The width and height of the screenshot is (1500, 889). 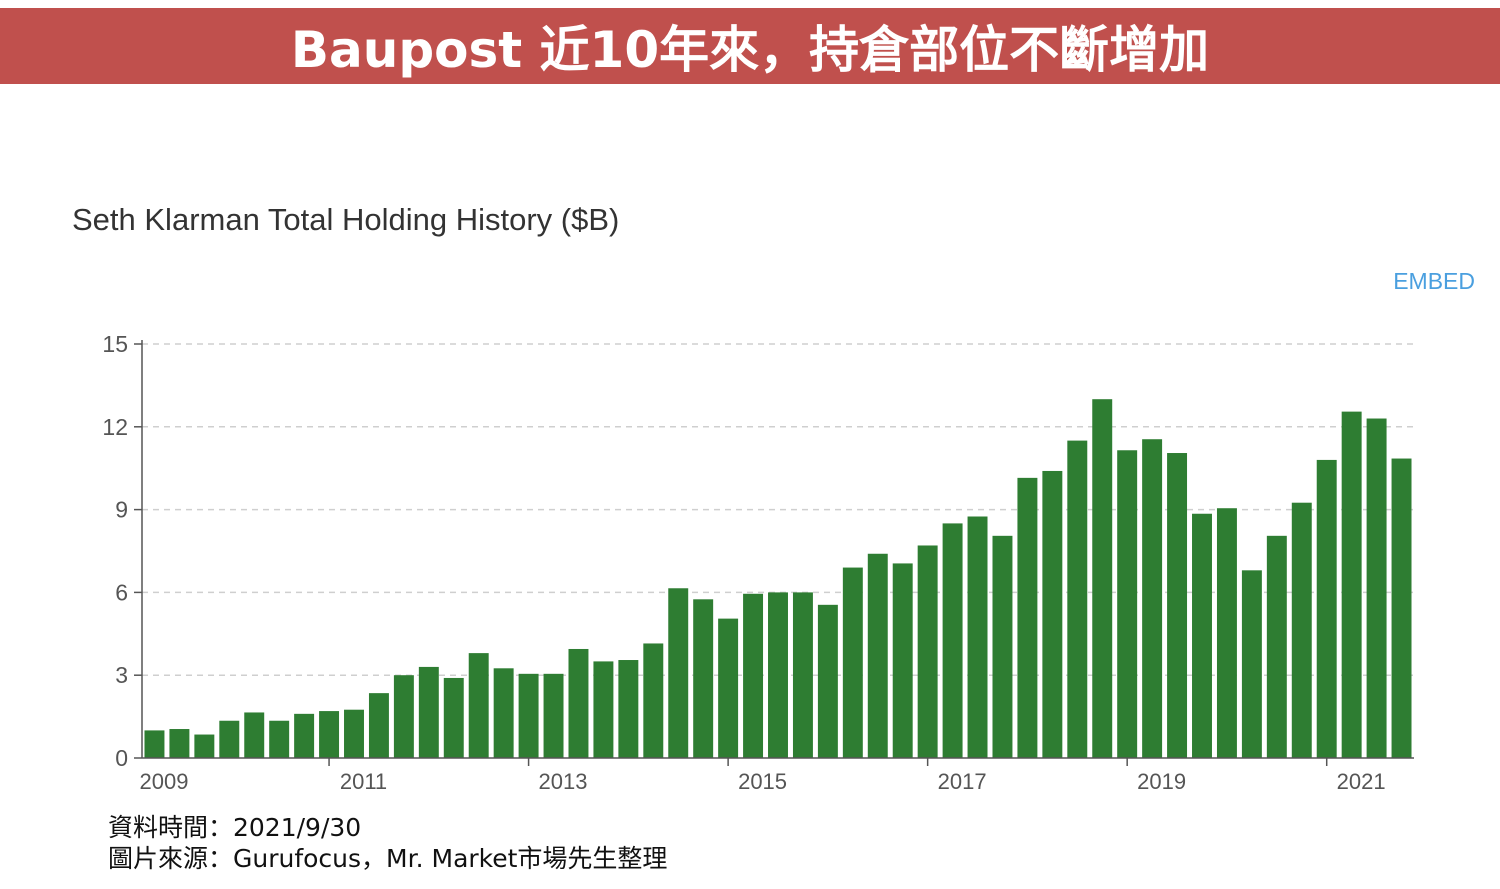 What do you see at coordinates (121, 592) in the screenshot?
I see `y-tick-label: 6` at bounding box center [121, 592].